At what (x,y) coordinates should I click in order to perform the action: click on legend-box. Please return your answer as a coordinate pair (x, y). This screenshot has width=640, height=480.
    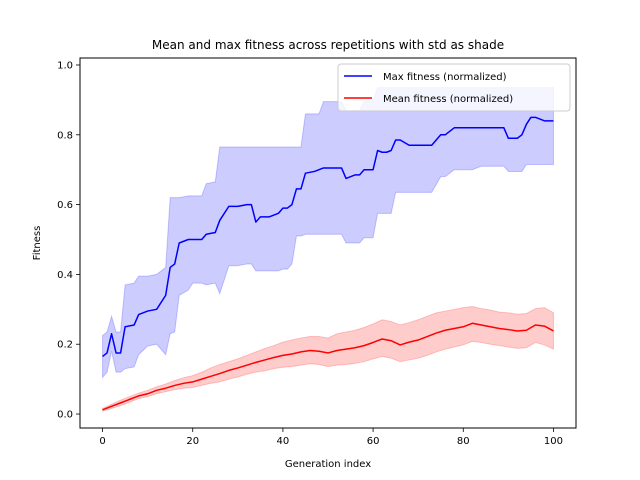
    Looking at the image, I should click on (454, 87).